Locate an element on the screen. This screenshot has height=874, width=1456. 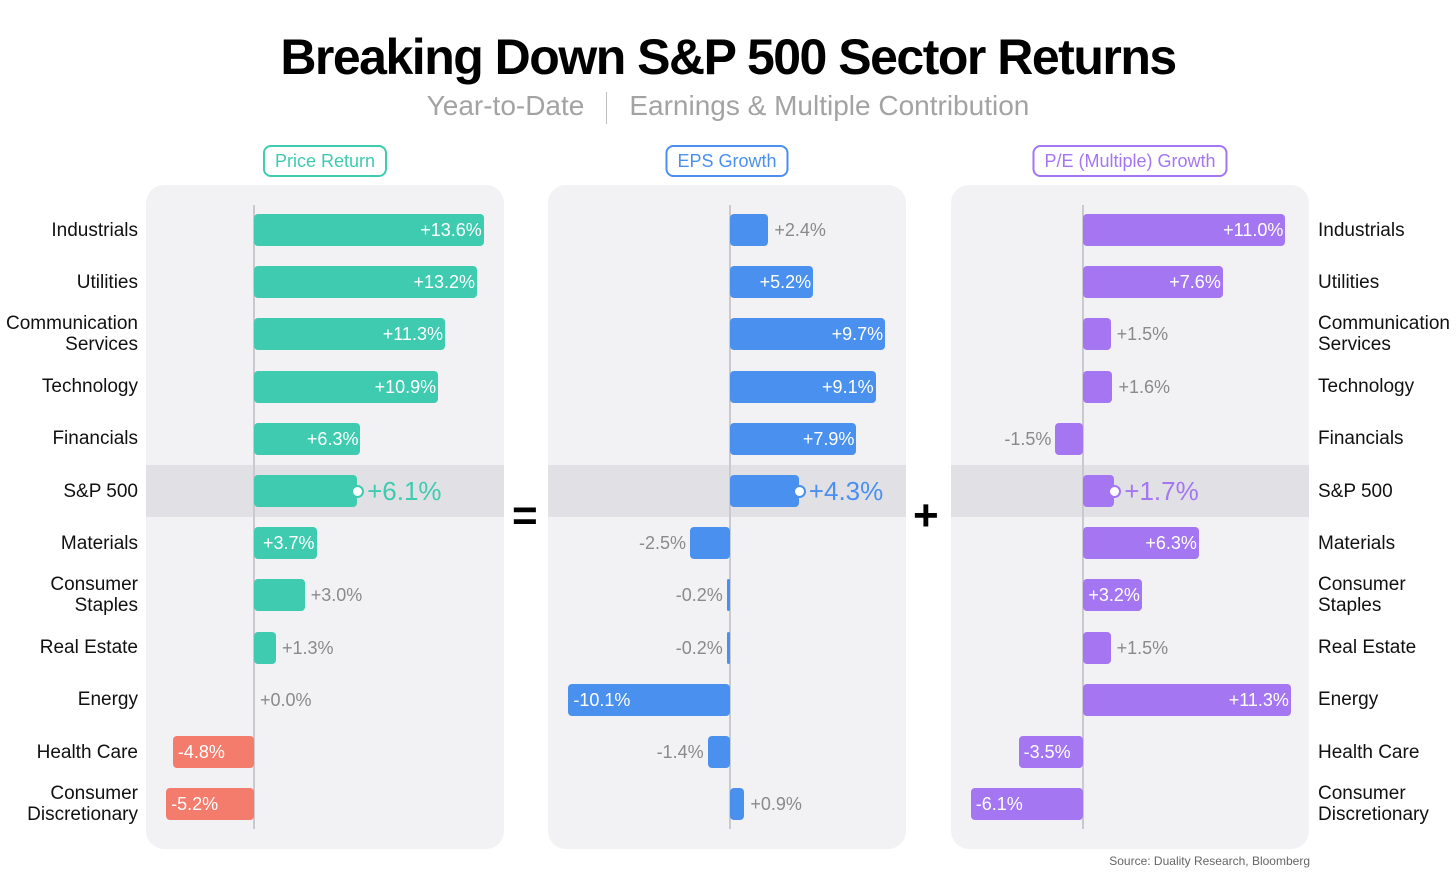
data-label-health-care: -1.4% is located at coordinates (680, 752).